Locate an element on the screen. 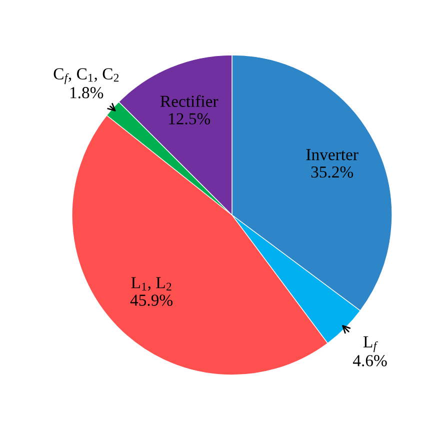 Image resolution: width=432 pixels, height=427 pixels. slice-label: L$_{f}$ is located at coordinates (371, 344).